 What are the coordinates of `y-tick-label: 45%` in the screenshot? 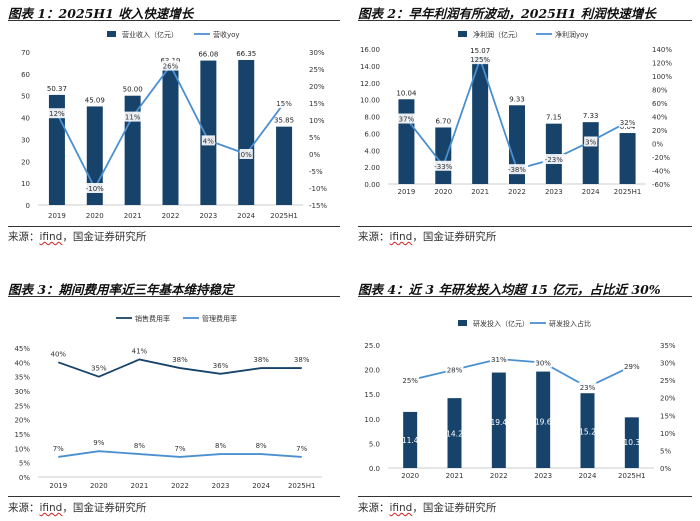 It's located at (22, 349).